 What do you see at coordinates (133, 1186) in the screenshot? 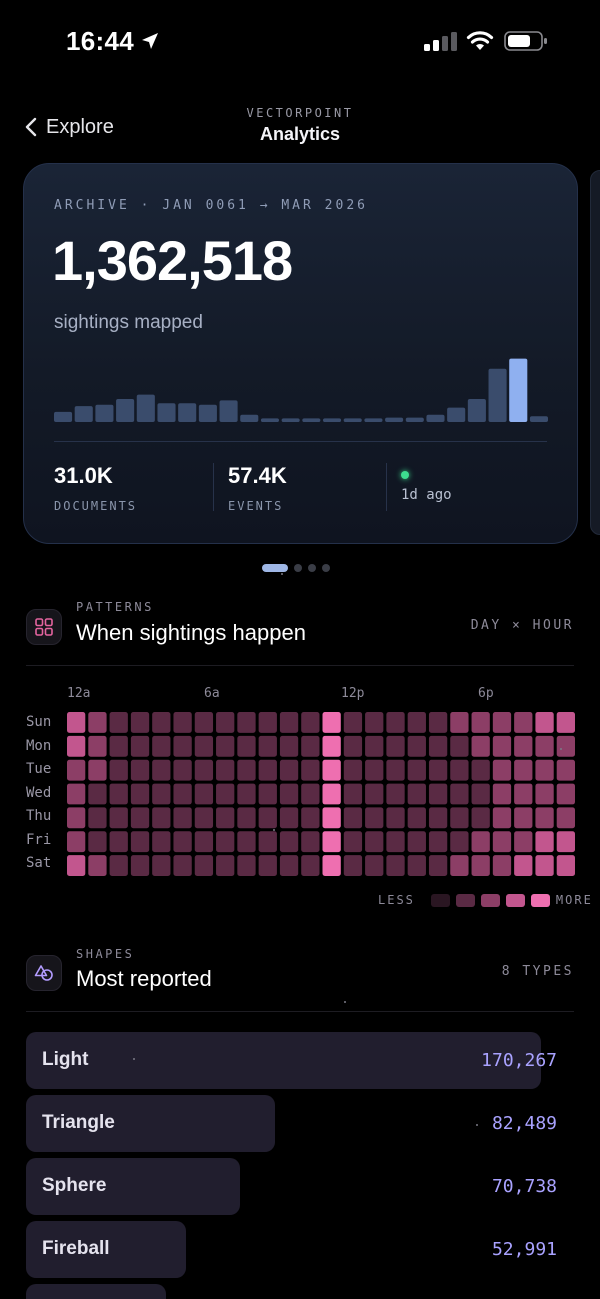
I see `shape-bar-sphere` at bounding box center [133, 1186].